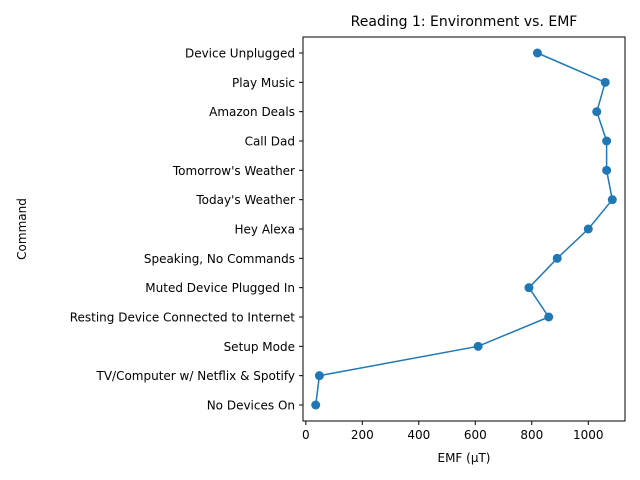  Describe the element at coordinates (362, 435) in the screenshot. I see `x-tick-label: 200` at that location.